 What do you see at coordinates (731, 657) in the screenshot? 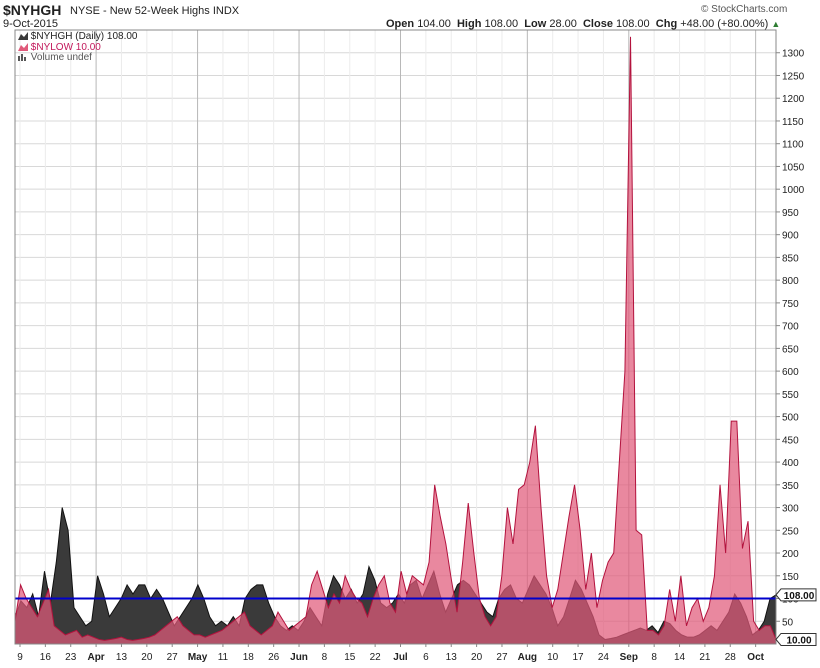
I see `x-tick-label: 28` at bounding box center [731, 657].